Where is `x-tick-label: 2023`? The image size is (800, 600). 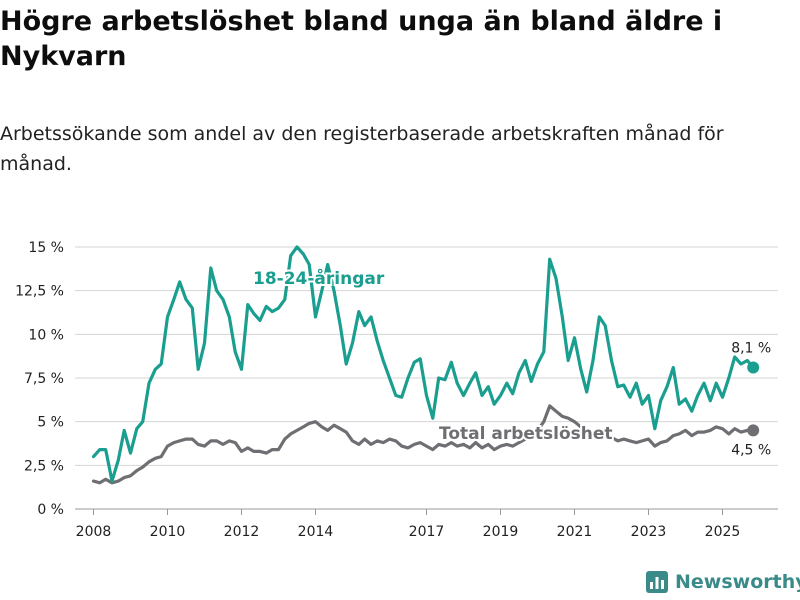 x-tick-label: 2023 is located at coordinates (649, 532).